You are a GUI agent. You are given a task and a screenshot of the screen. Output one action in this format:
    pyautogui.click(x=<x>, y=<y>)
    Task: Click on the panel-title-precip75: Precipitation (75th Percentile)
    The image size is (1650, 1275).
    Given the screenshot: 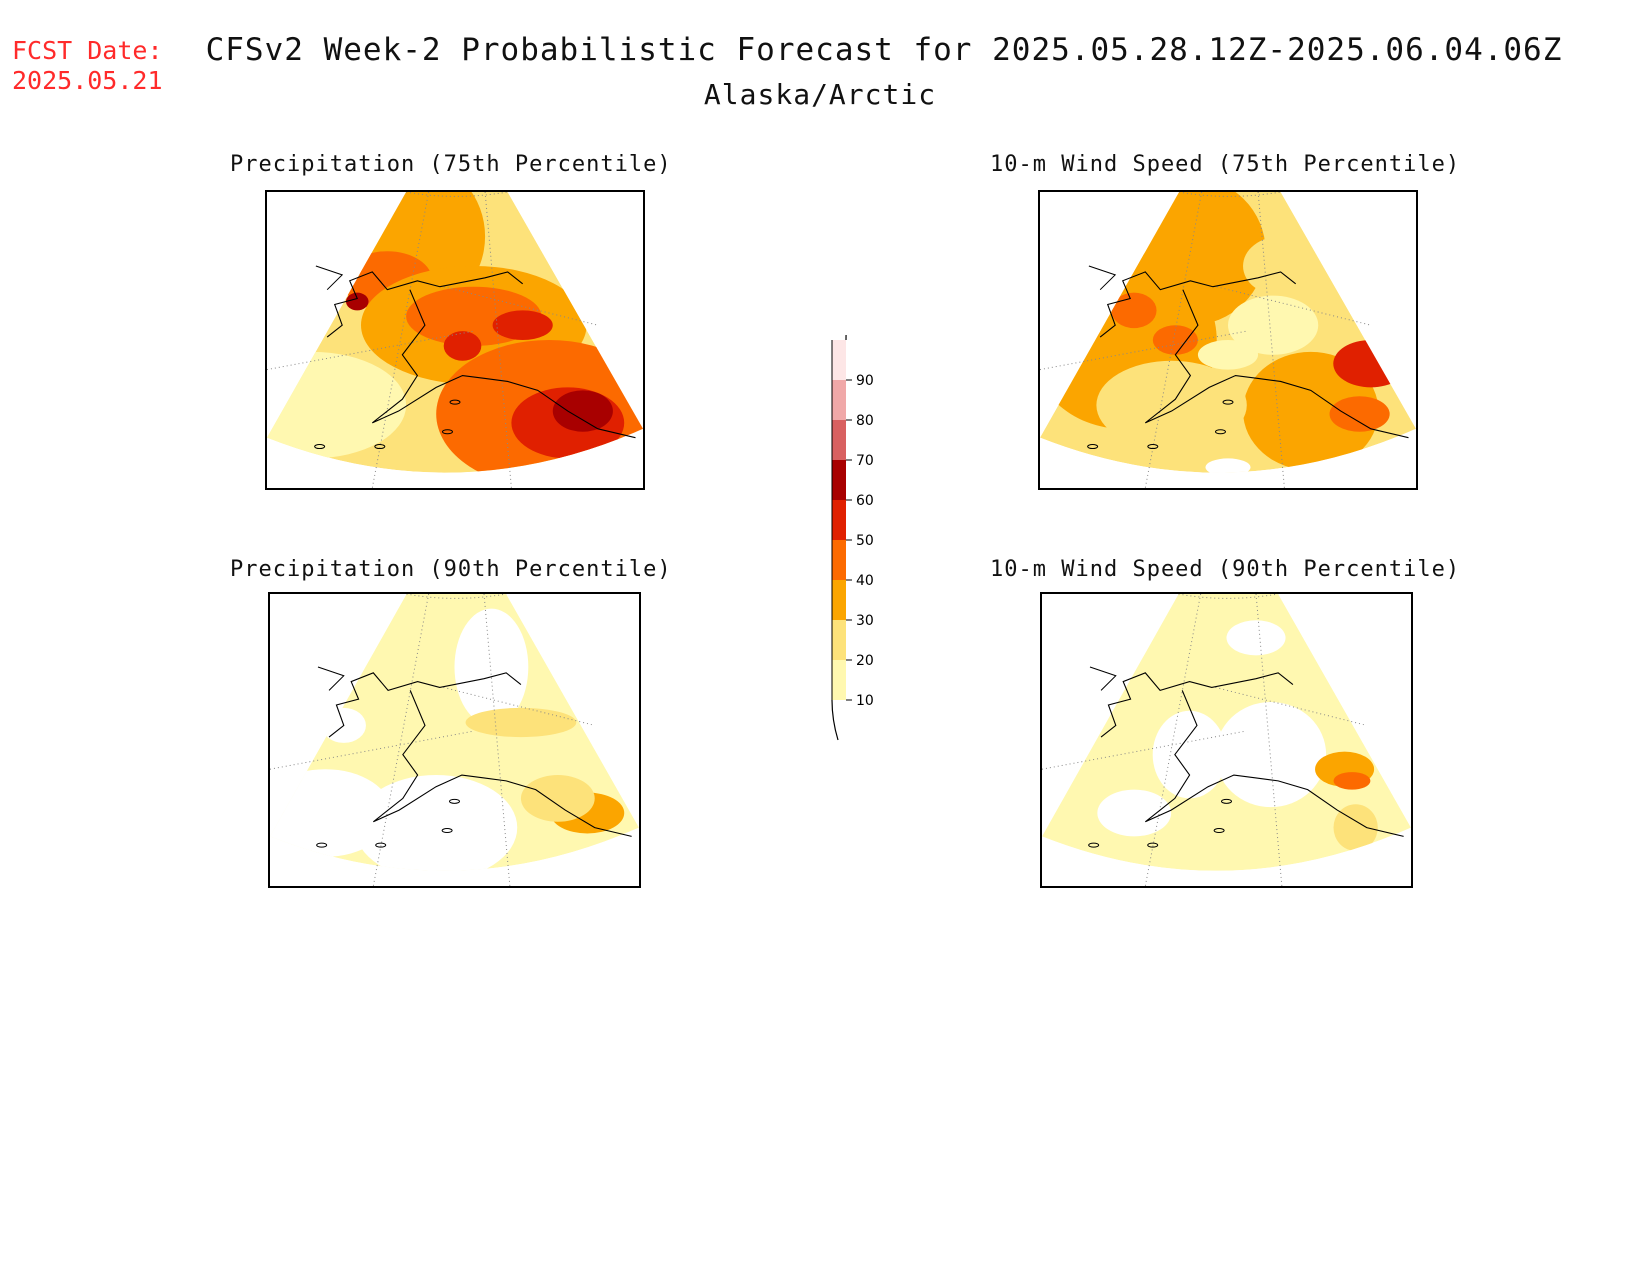 What is the action you would take?
    pyautogui.click(x=451, y=164)
    